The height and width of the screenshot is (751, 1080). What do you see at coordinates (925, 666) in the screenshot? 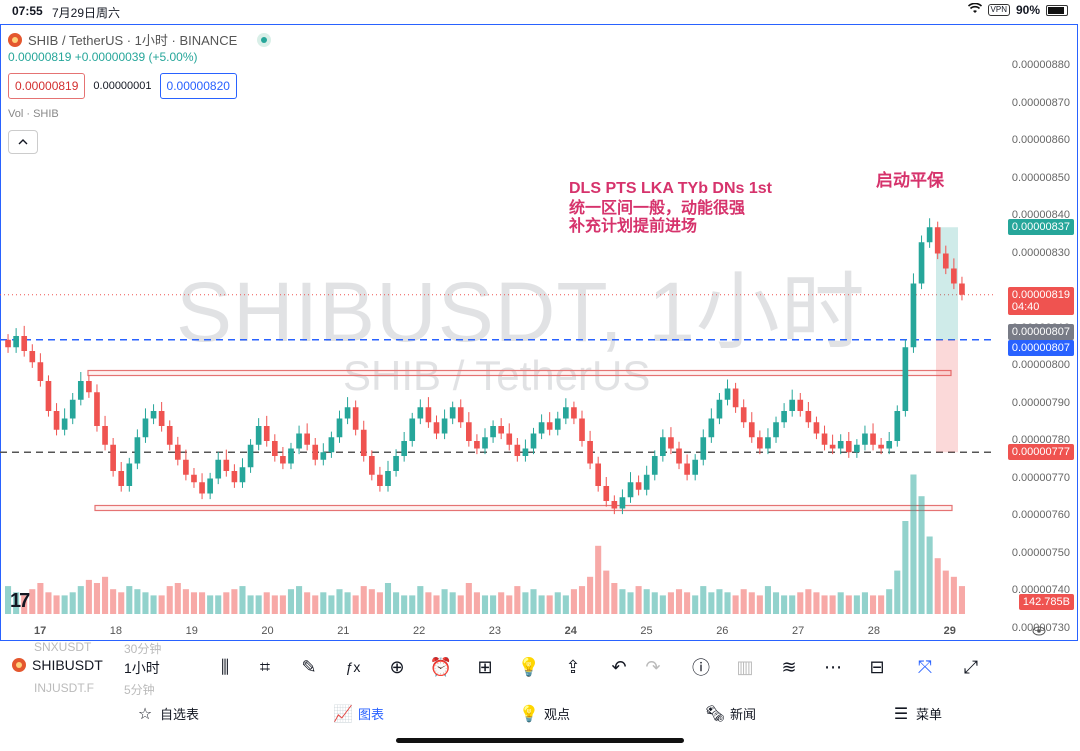
I see `fullscreen-snap-icon: ⤧` at bounding box center [925, 666].